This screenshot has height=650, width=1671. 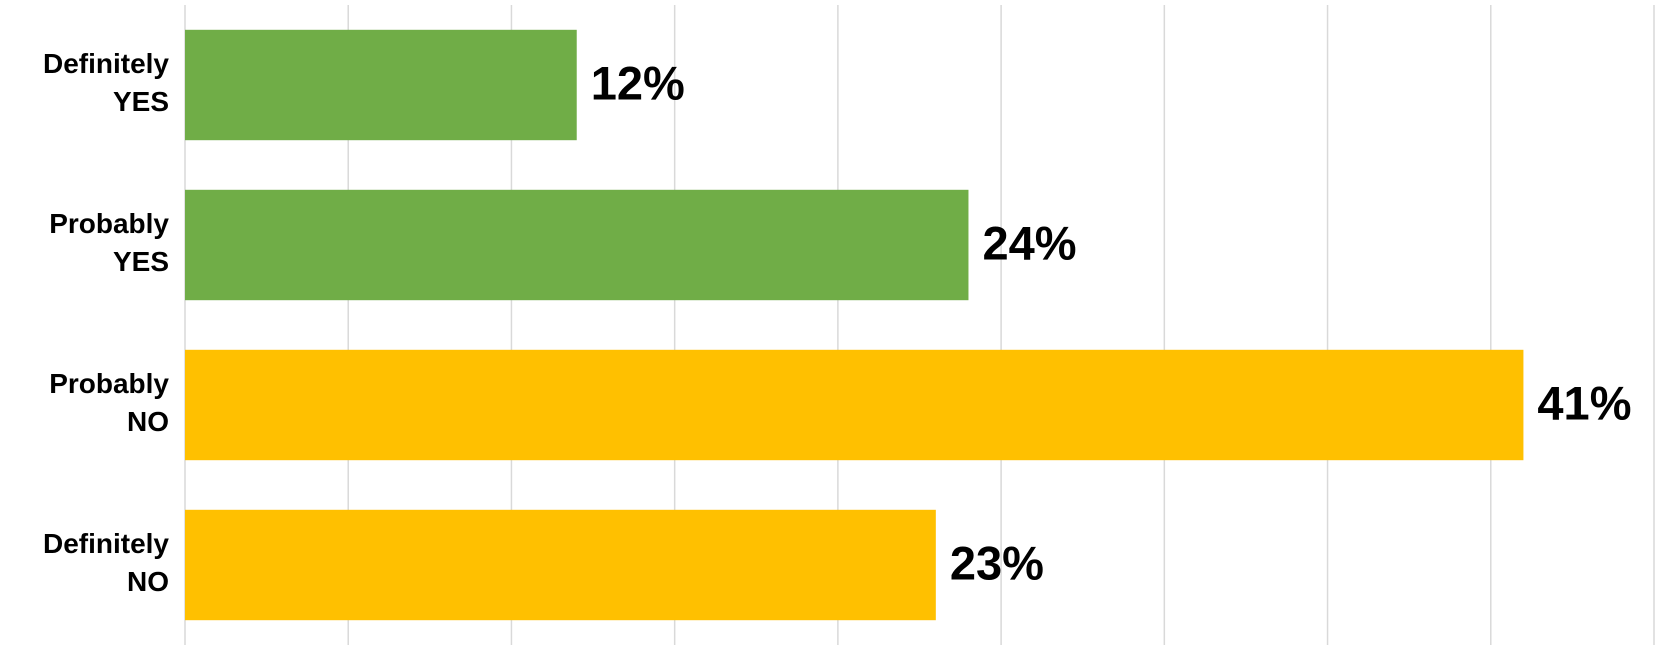 What do you see at coordinates (109, 242) in the screenshot?
I see `y-tick-label: Probably YES` at bounding box center [109, 242].